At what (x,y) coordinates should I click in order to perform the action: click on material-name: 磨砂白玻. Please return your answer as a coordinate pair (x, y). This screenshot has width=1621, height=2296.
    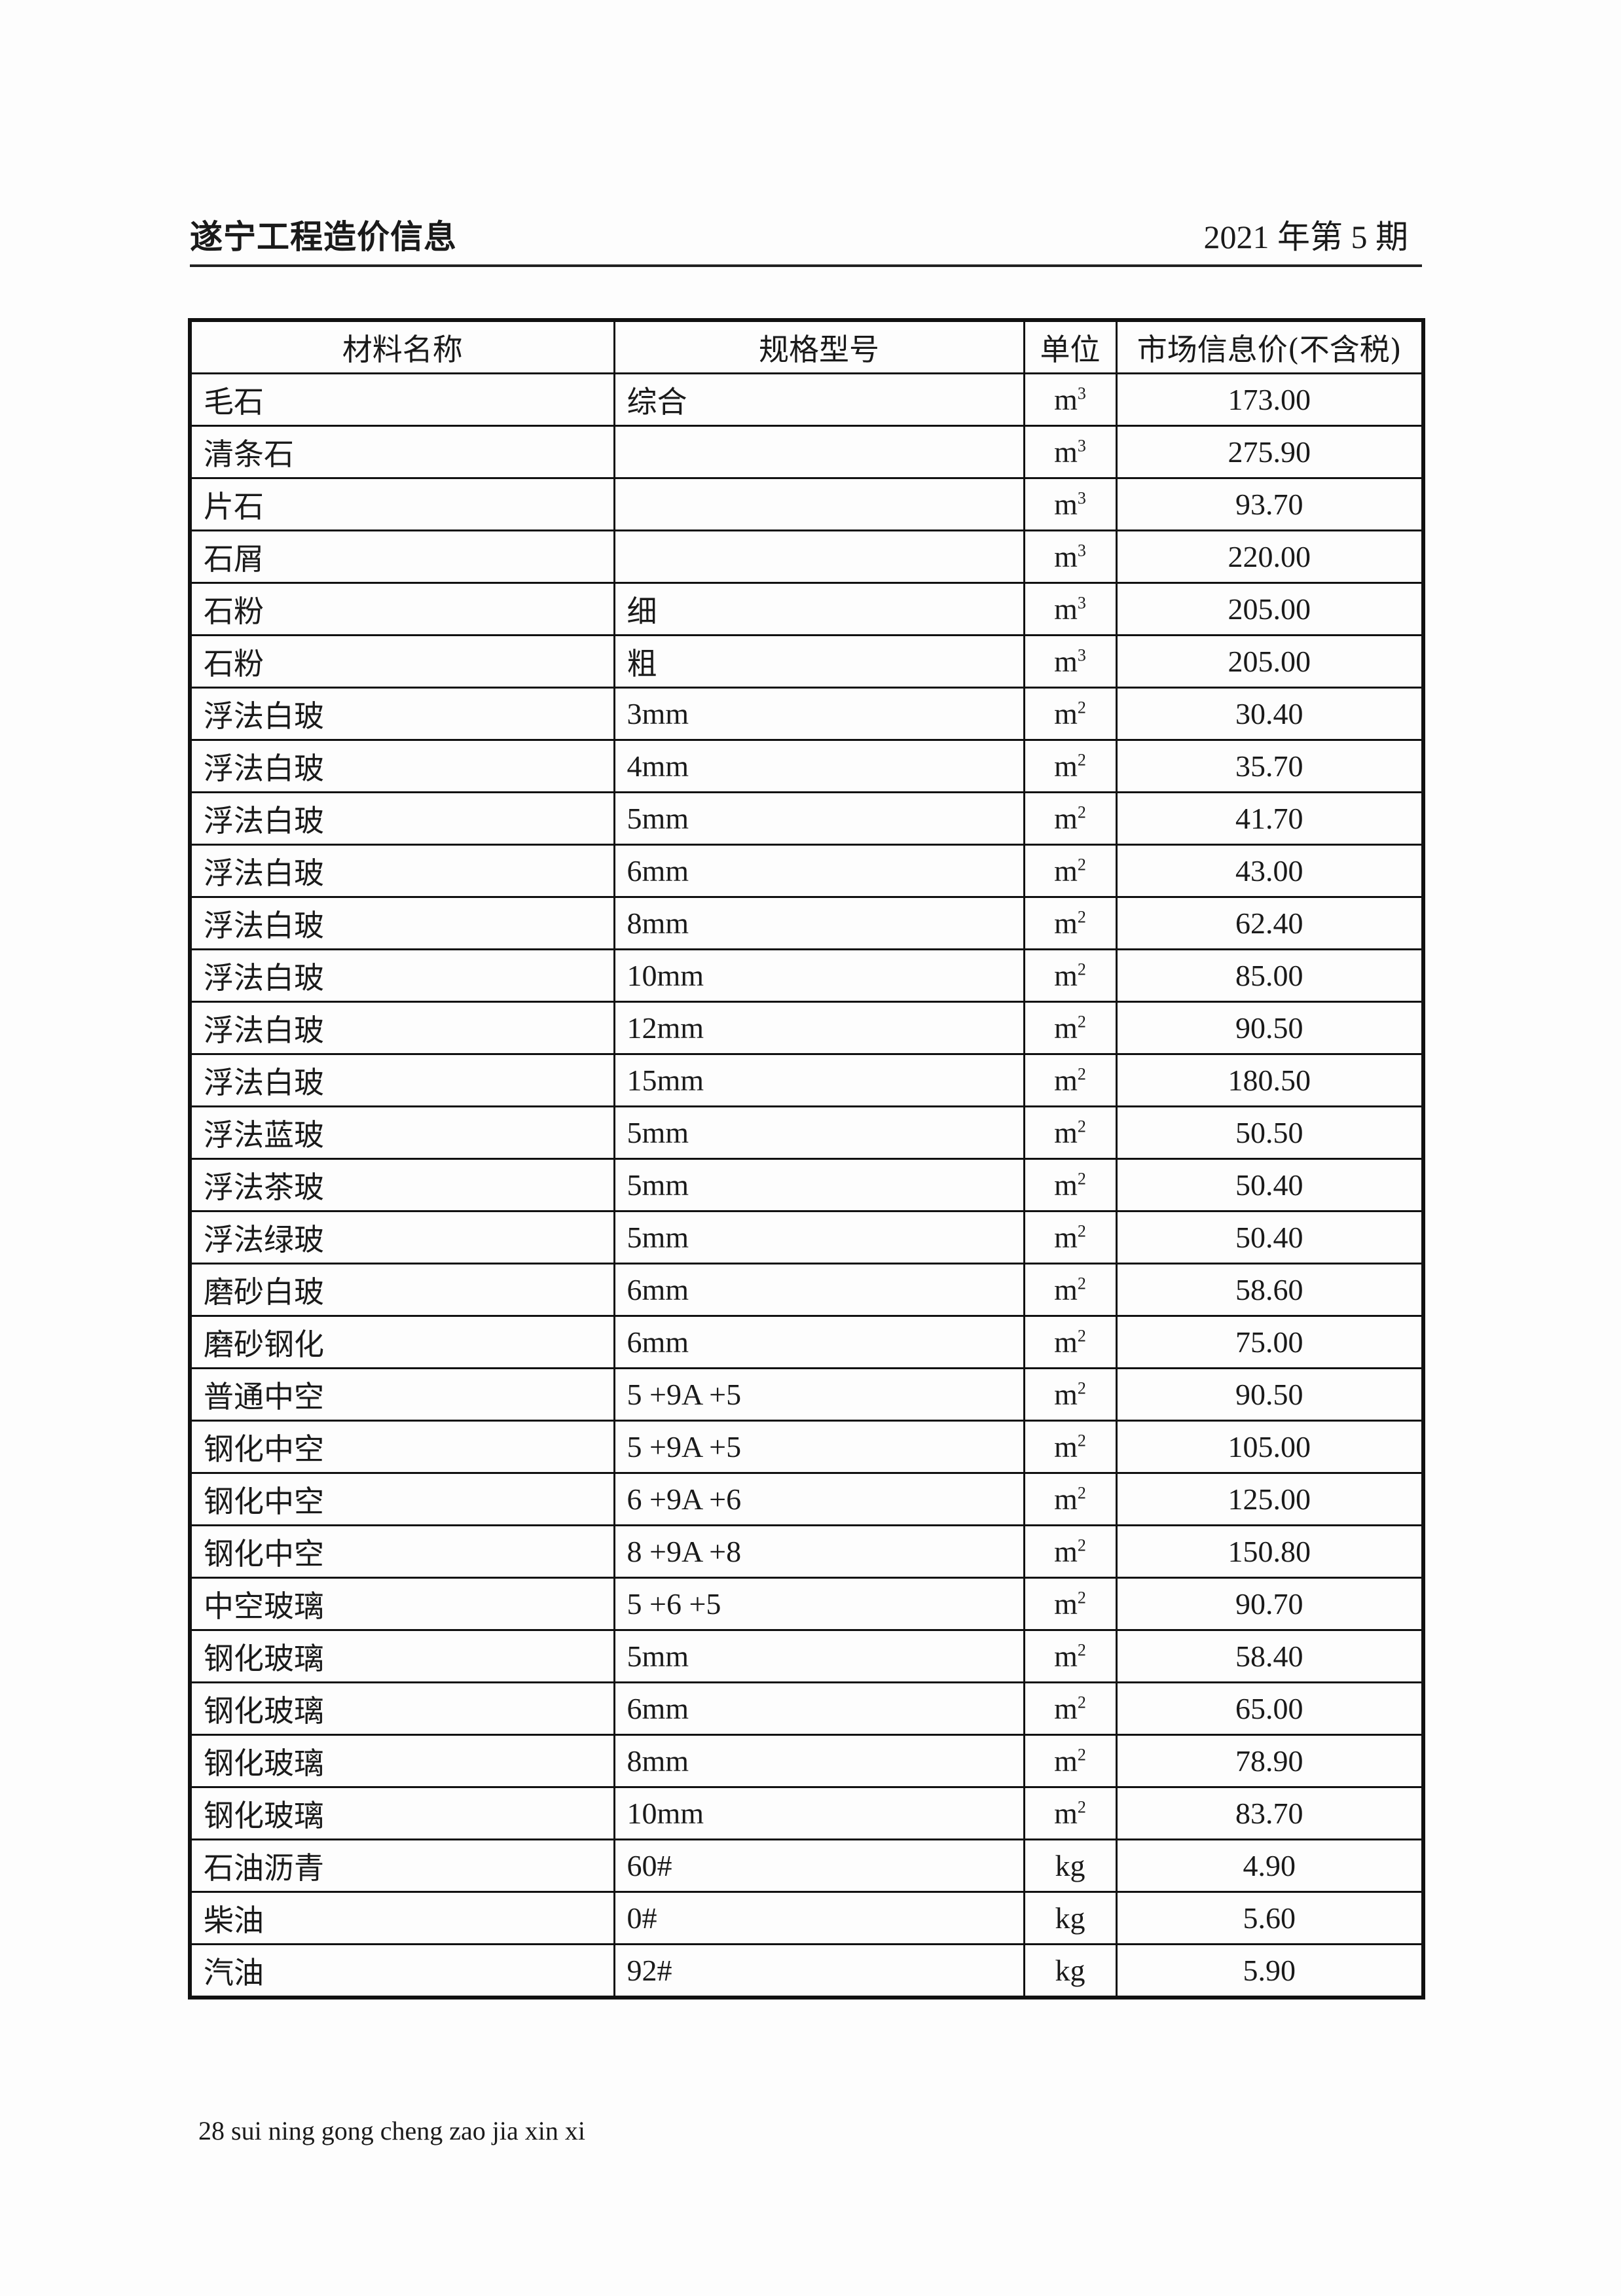
    Looking at the image, I should click on (402, 1290).